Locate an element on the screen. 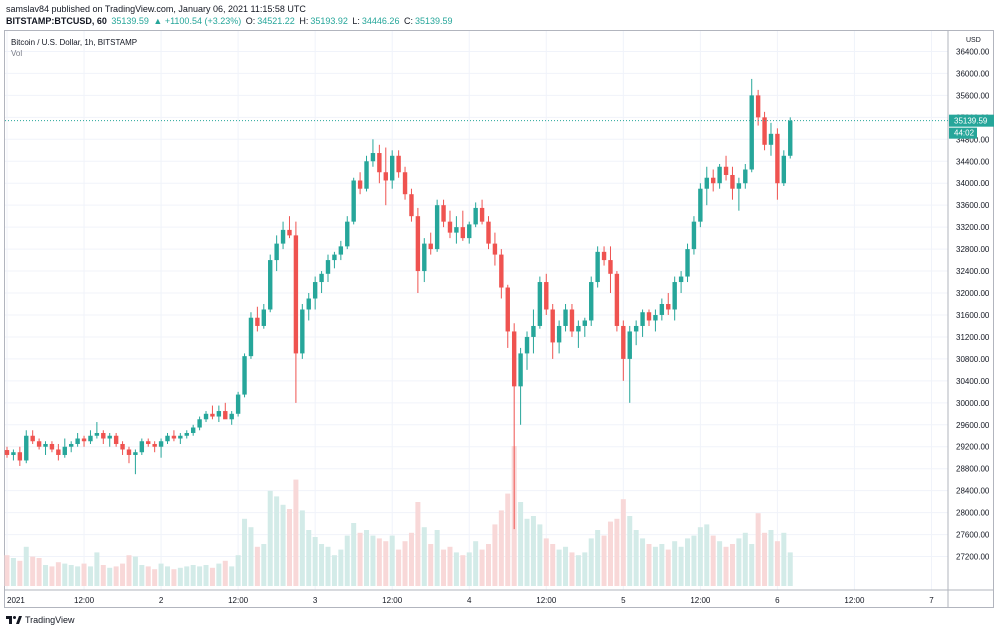 This screenshot has height=632, width=1000. last-price-tag-label: 35139.59 is located at coordinates (971, 121).